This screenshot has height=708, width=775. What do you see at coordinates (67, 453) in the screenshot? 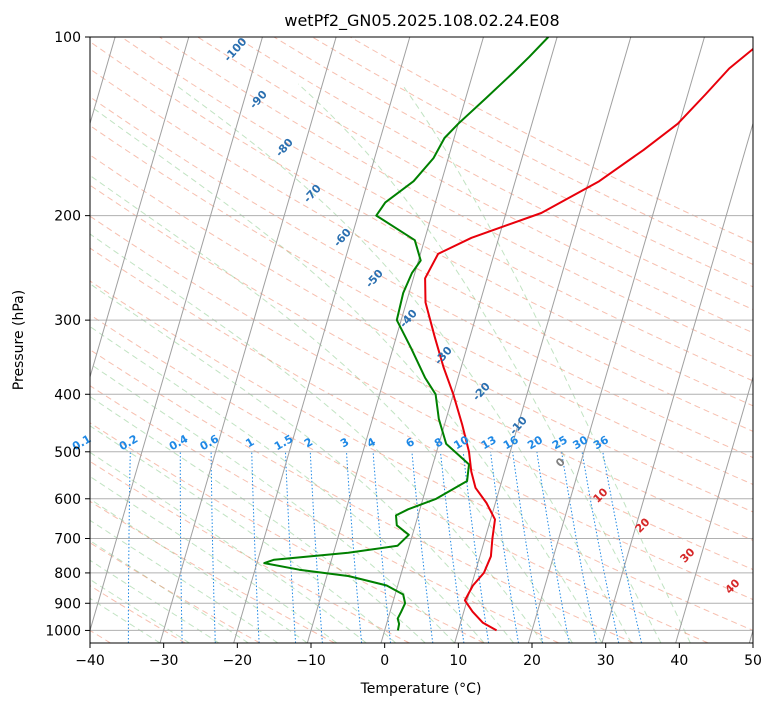
I see `y-tick-label: 500` at bounding box center [67, 453].